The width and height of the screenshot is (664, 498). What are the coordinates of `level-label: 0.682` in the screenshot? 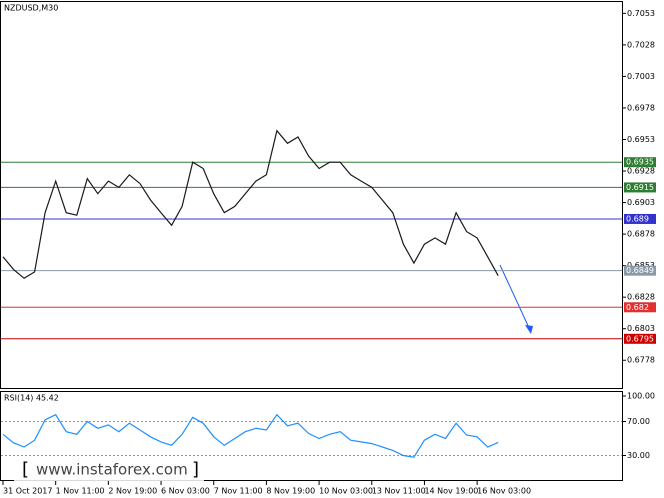 It's located at (637, 307).